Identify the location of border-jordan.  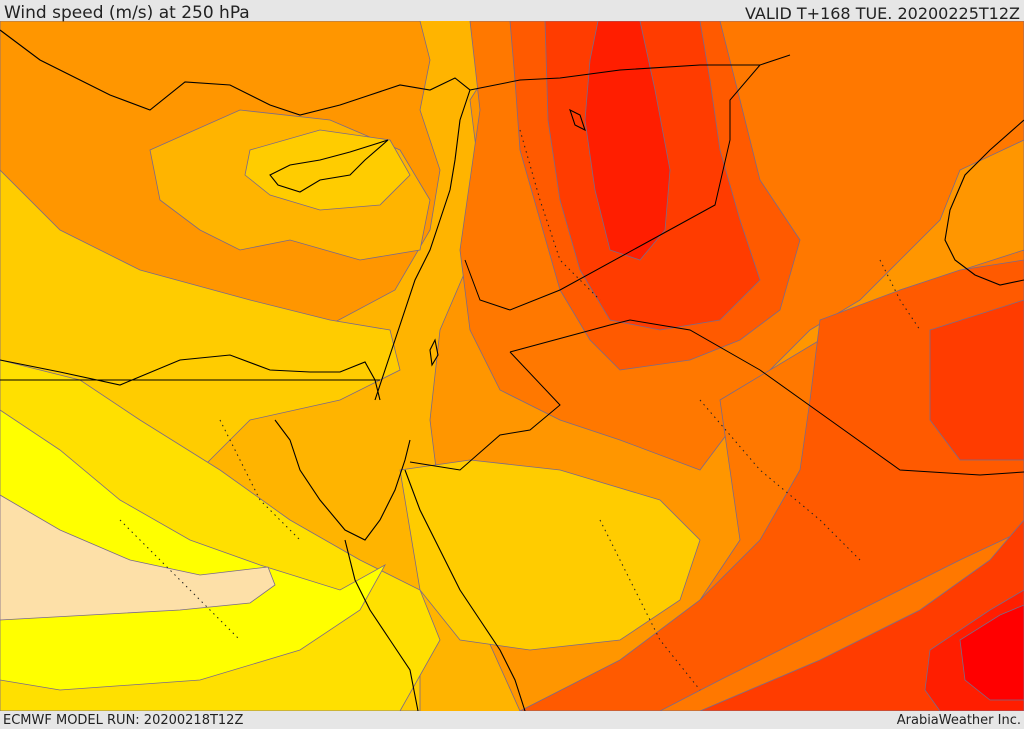
(612, 187).